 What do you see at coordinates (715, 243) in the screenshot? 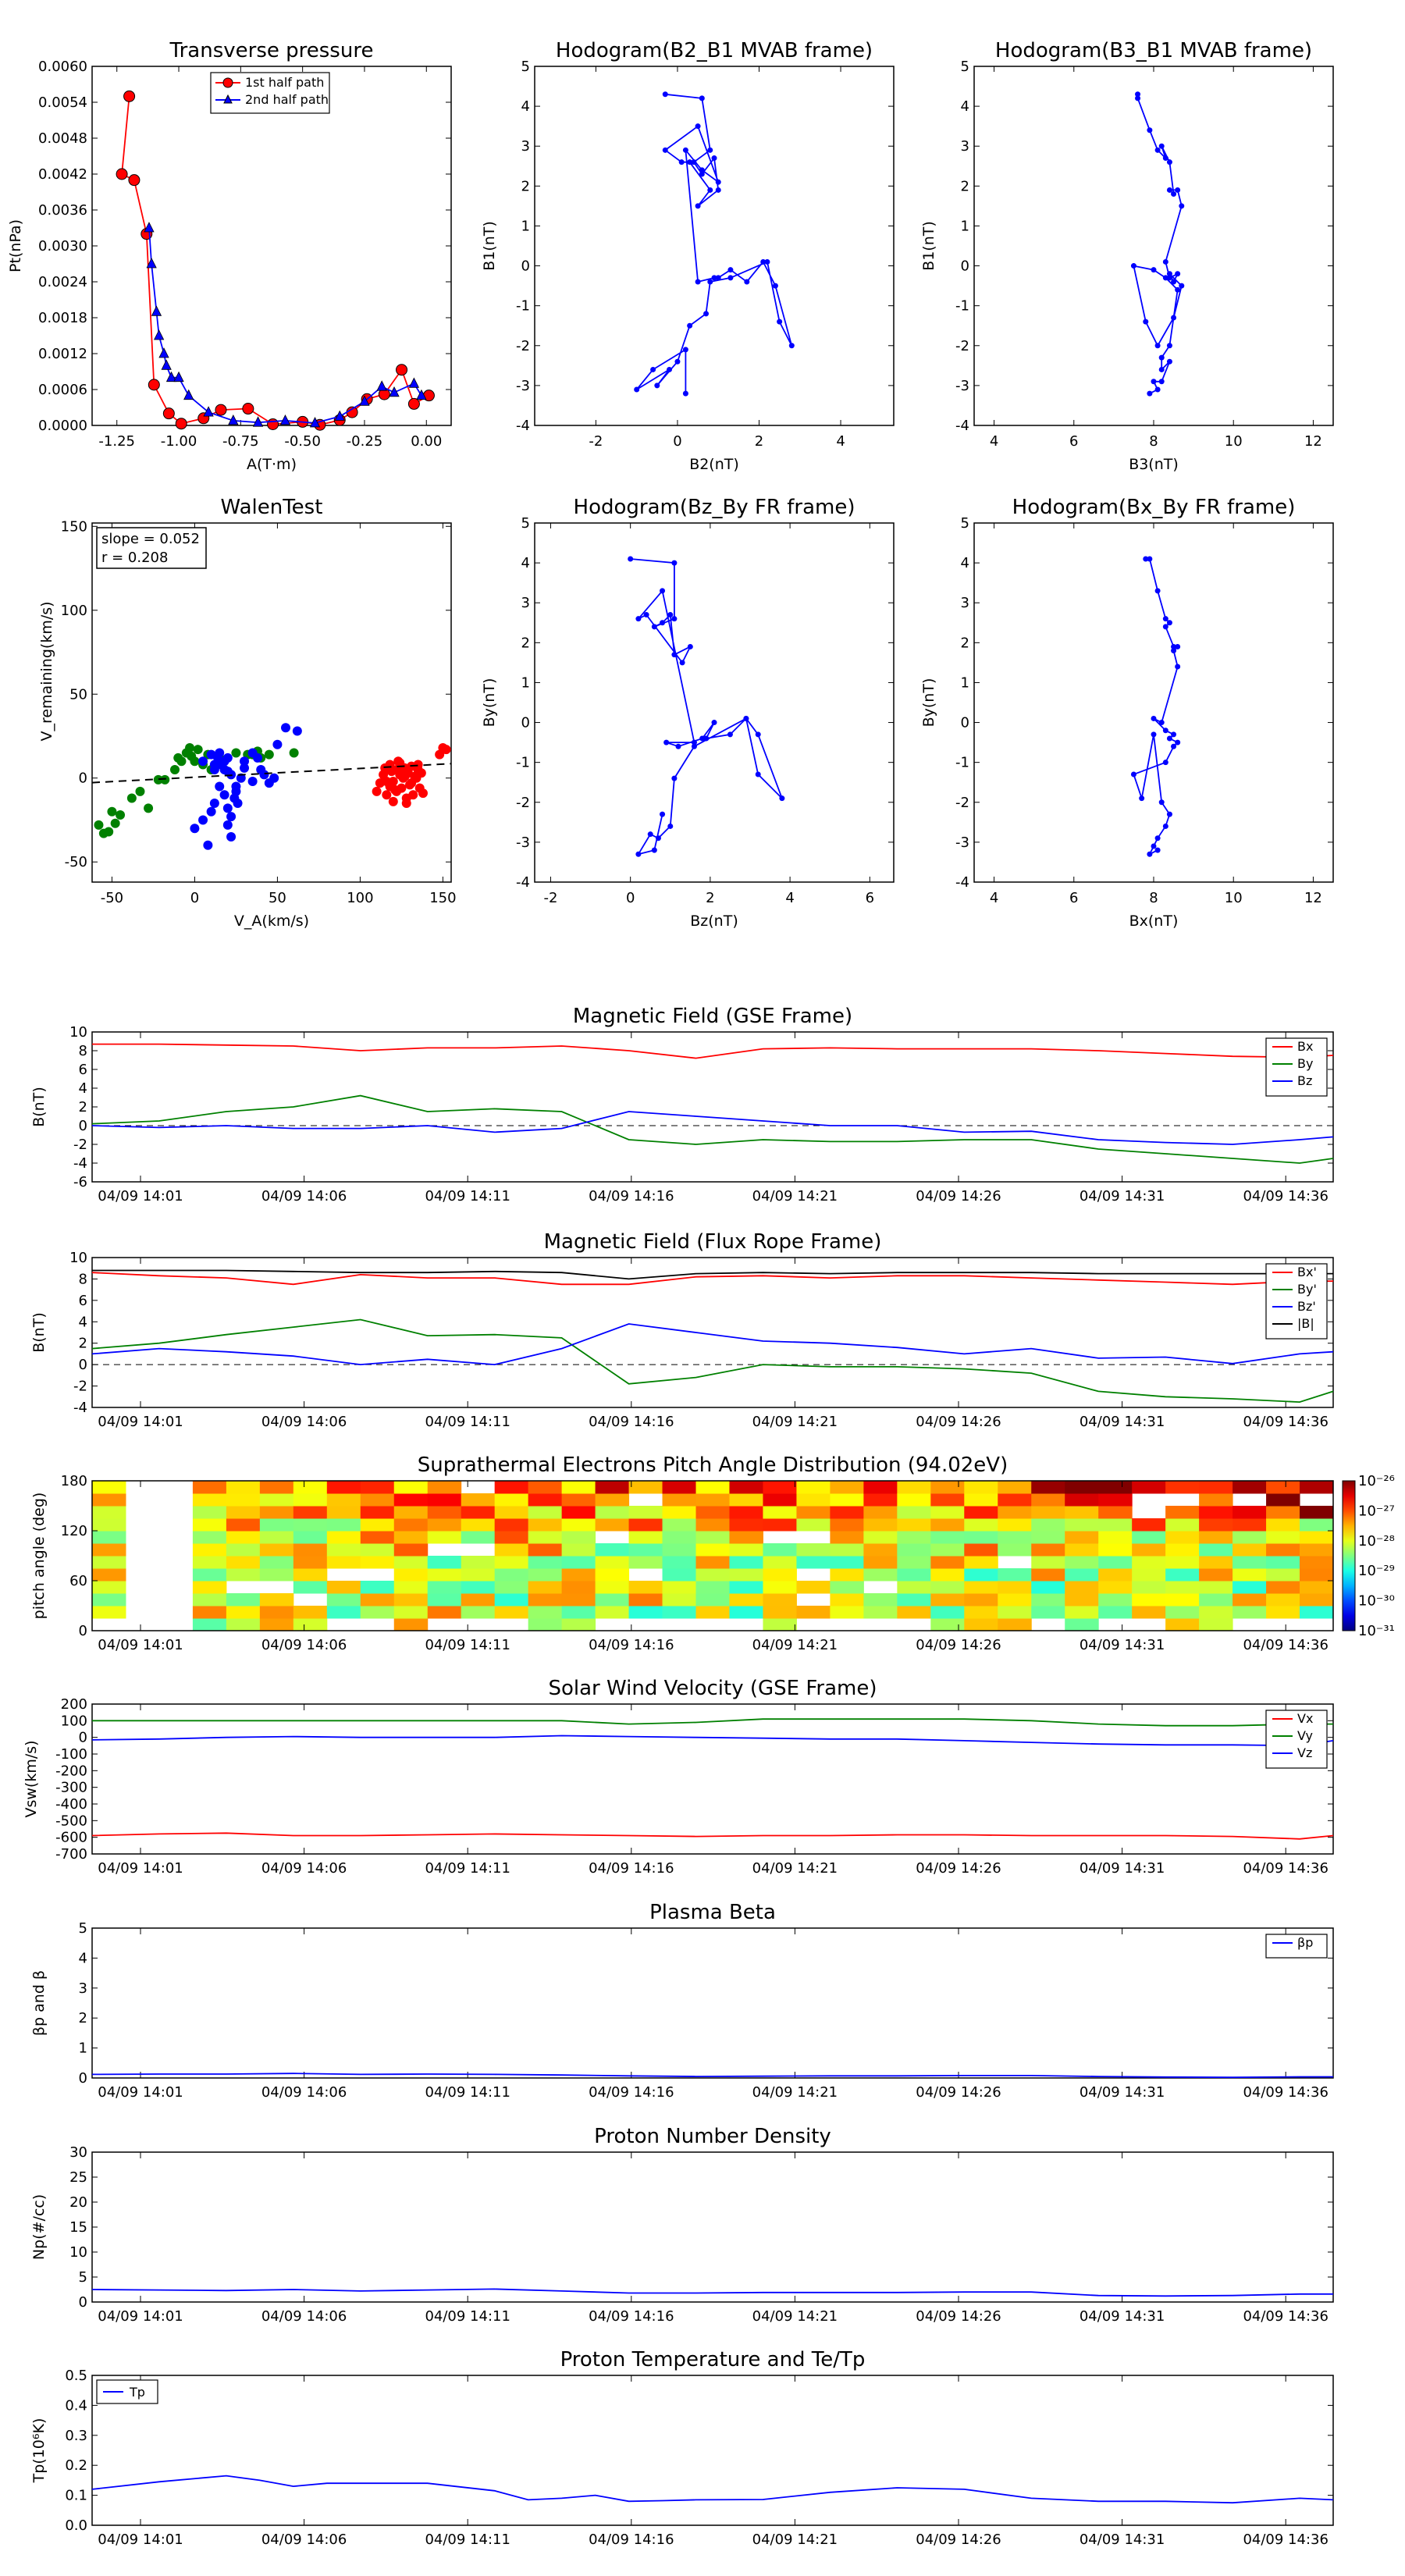
I see `hodogram-path` at bounding box center [715, 243].